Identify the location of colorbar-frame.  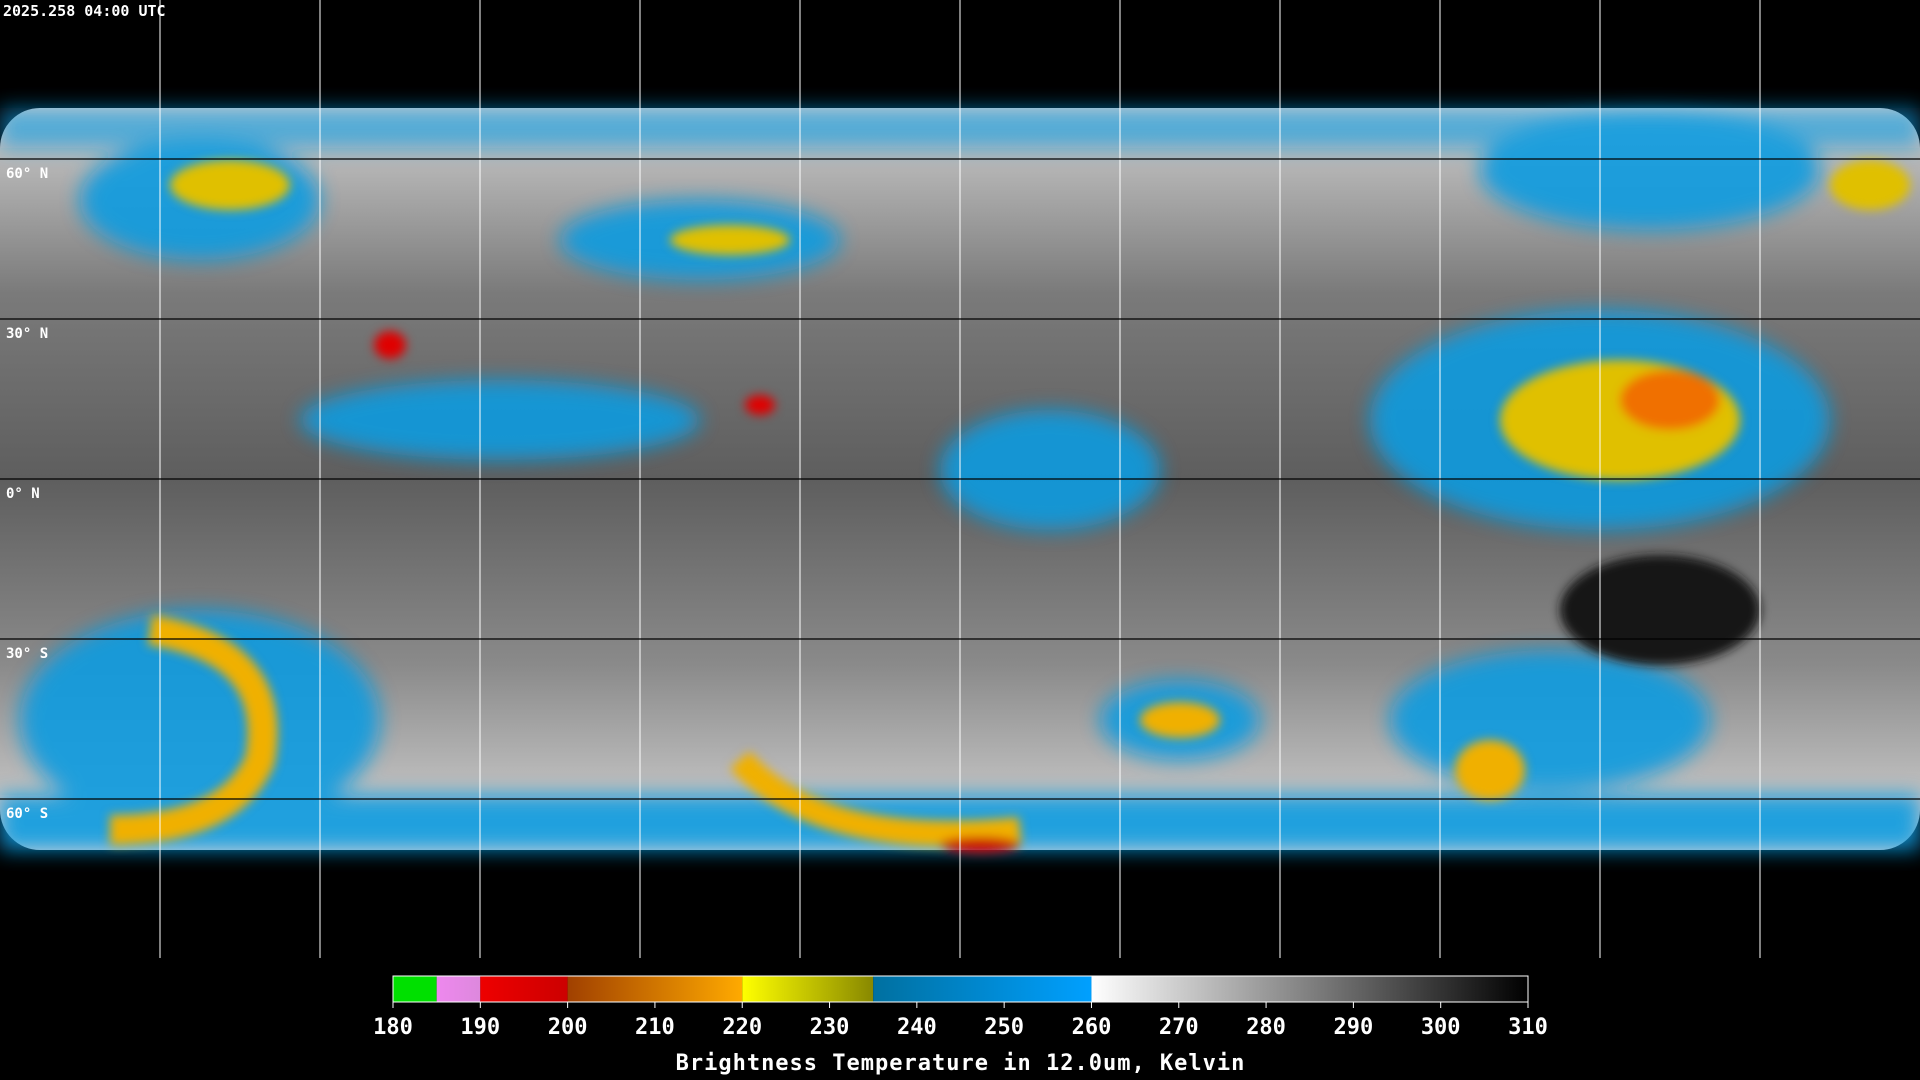
(960, 989).